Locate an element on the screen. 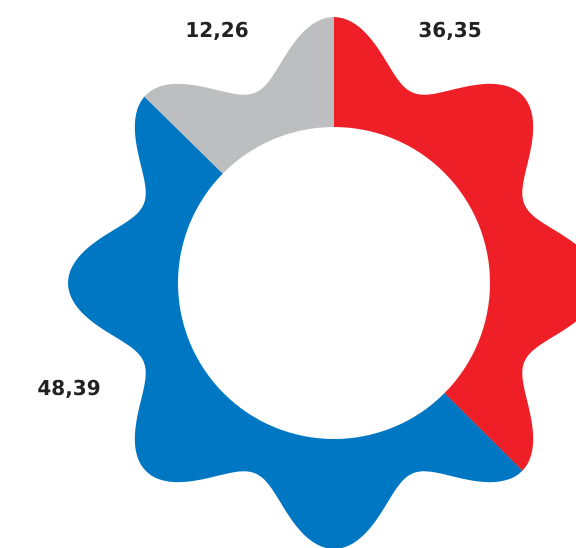 Image resolution: width=576 pixels, height=548 pixels. slice-label-3: 12,26 is located at coordinates (216, 30).